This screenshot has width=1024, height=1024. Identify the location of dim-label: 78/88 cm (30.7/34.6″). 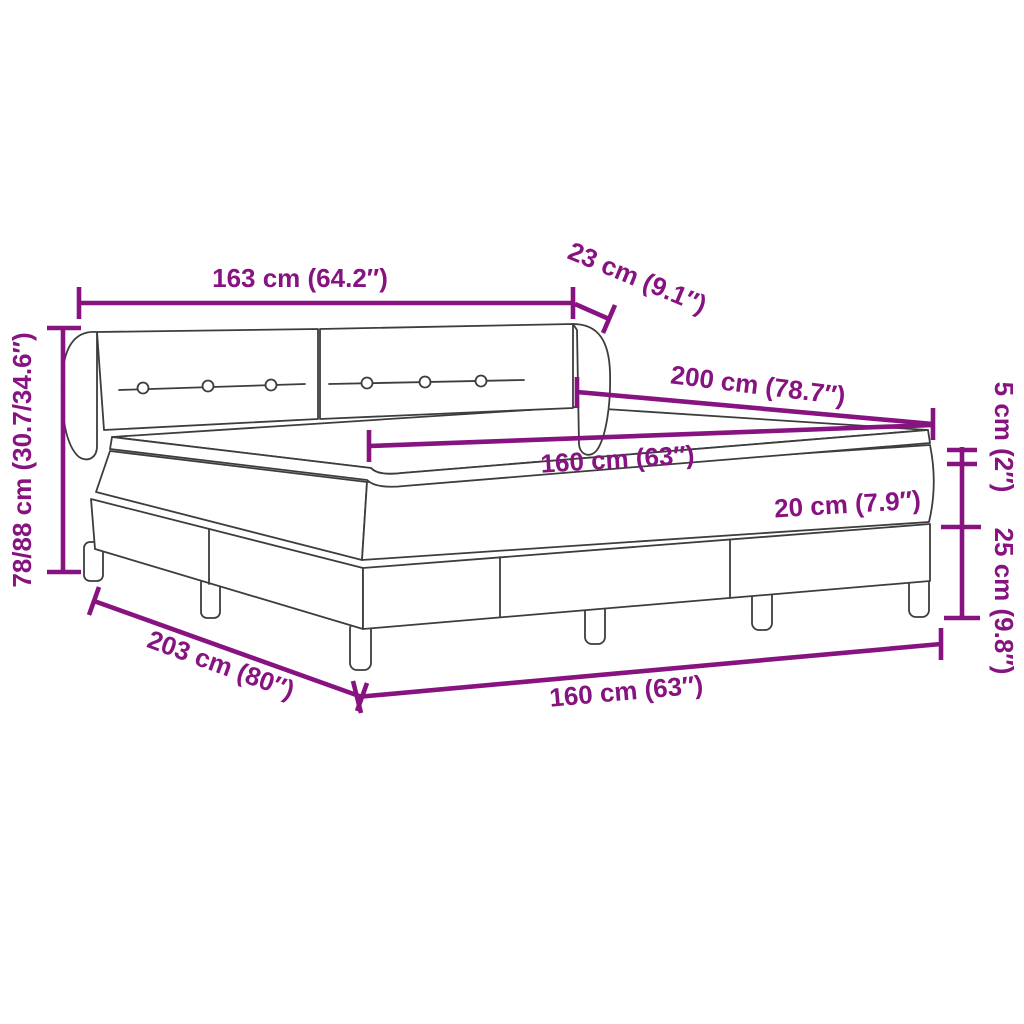
(22, 459).